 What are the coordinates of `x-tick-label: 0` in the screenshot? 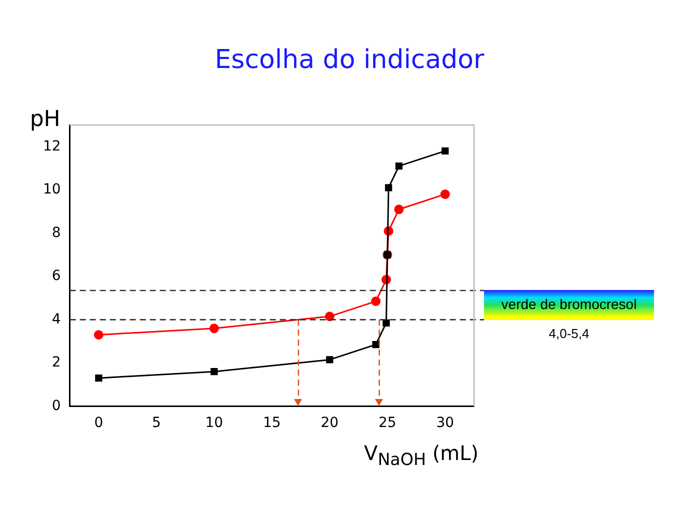 It's located at (99, 423).